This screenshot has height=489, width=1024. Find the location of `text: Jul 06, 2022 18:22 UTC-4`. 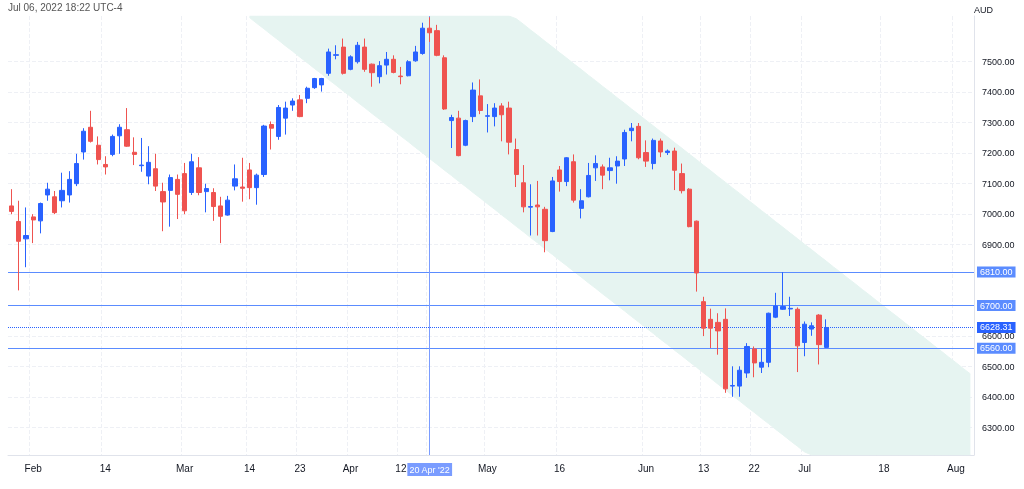

text: Jul 06, 2022 18:22 UTC-4 is located at coordinates (65, 7).